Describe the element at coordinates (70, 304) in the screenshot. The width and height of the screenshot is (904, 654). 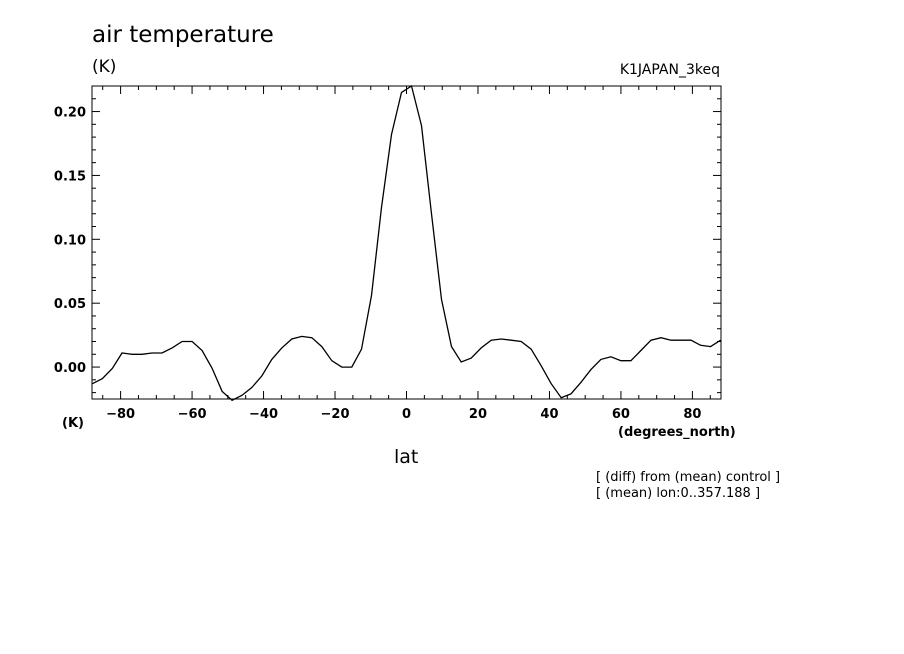
I see `y-tick-label: 0.05` at that location.